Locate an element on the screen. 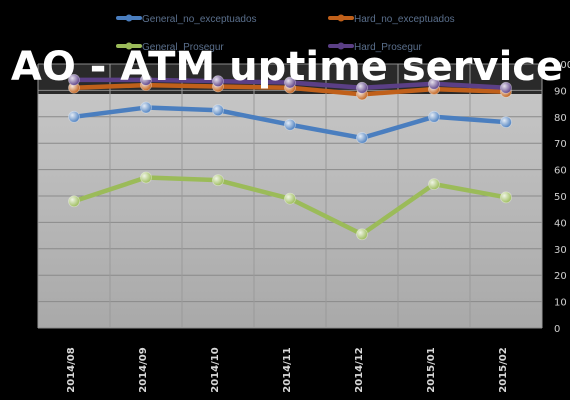 The height and width of the screenshot is (400, 570). y-tick-label: 100 is located at coordinates (562, 65).